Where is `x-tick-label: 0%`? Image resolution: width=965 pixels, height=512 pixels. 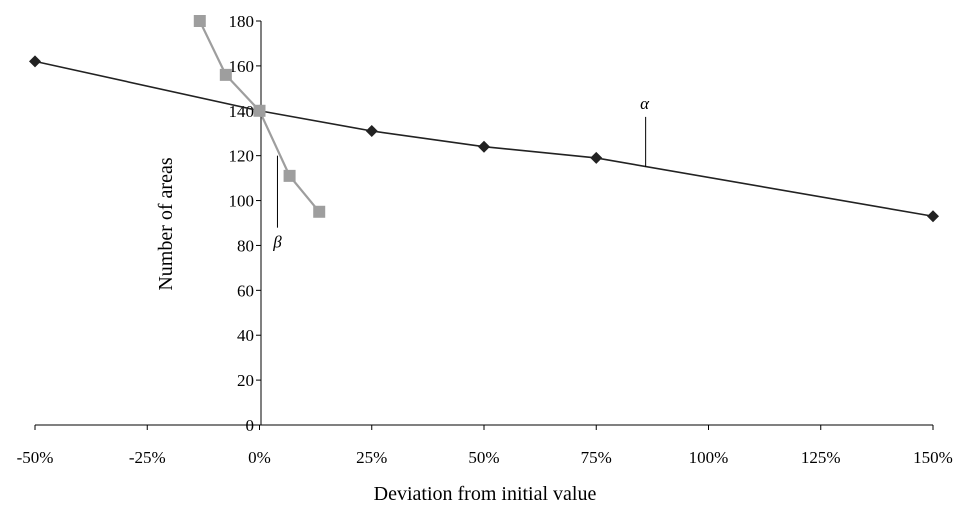
x-tick-label: 0% is located at coordinates (259, 457).